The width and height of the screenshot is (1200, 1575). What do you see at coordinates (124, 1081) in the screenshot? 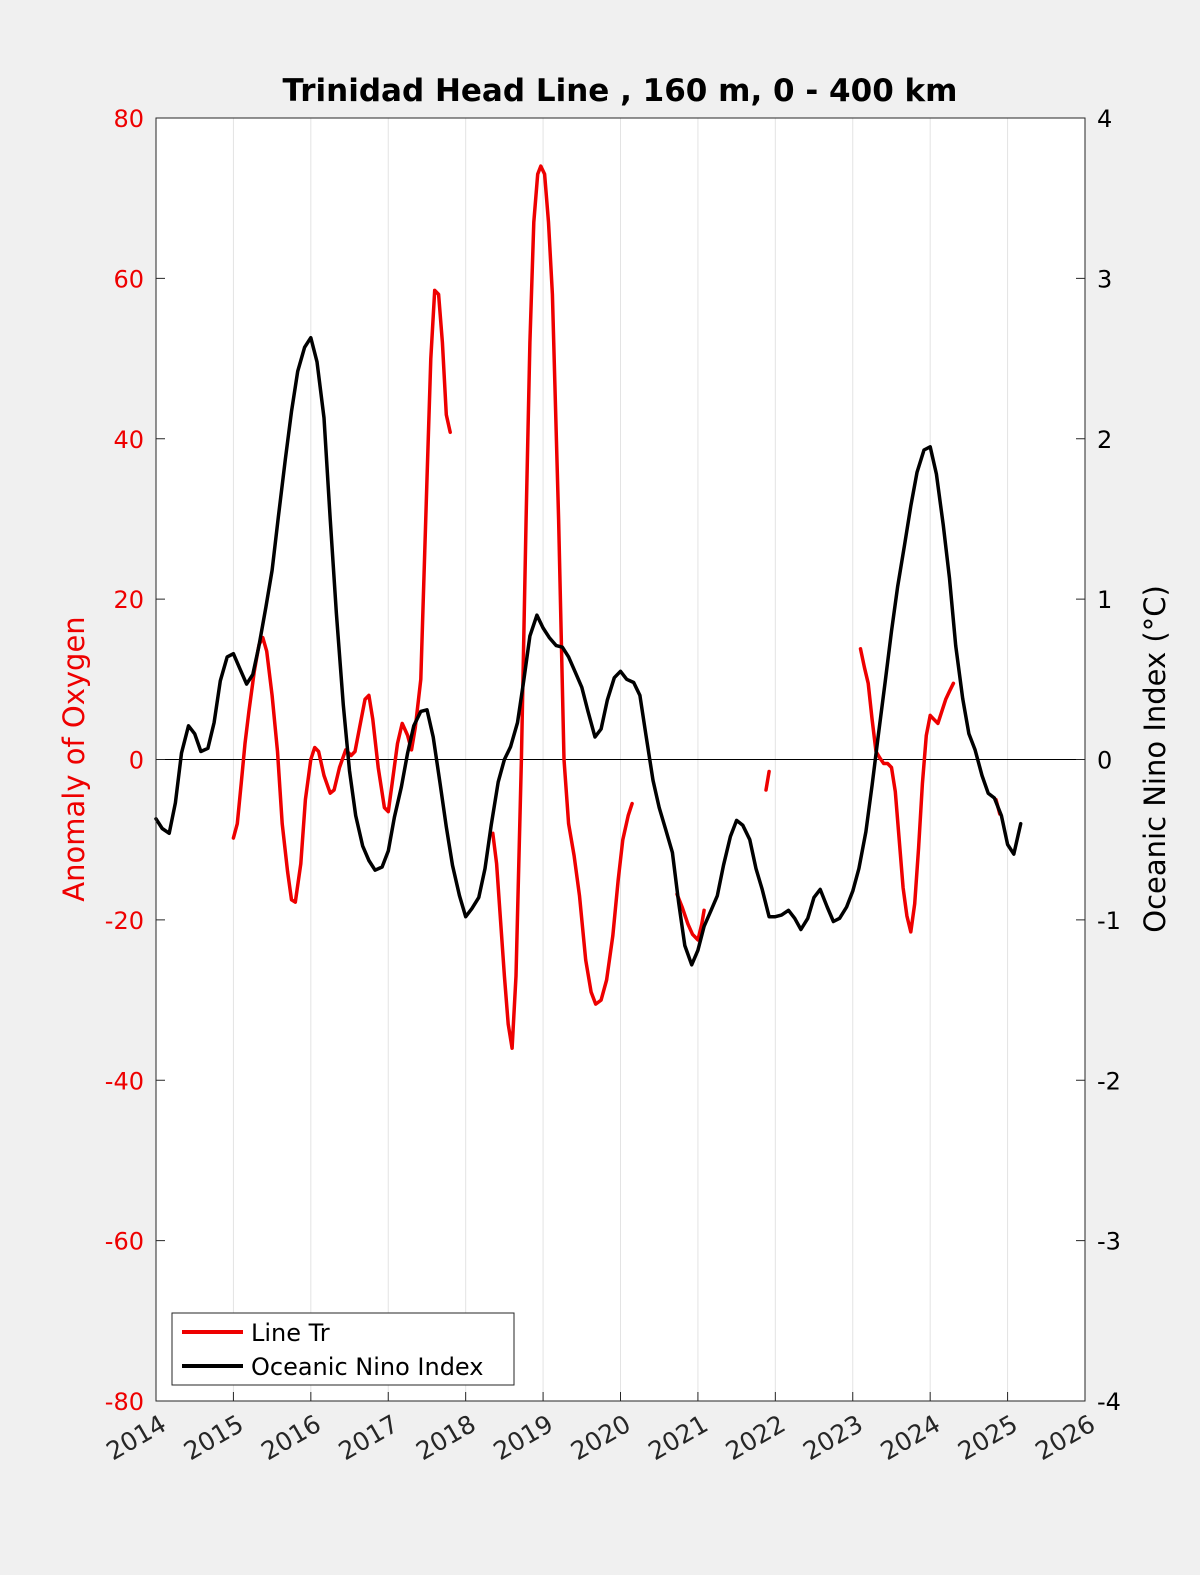
I see `y-tick-label-left: -40` at bounding box center [124, 1081].